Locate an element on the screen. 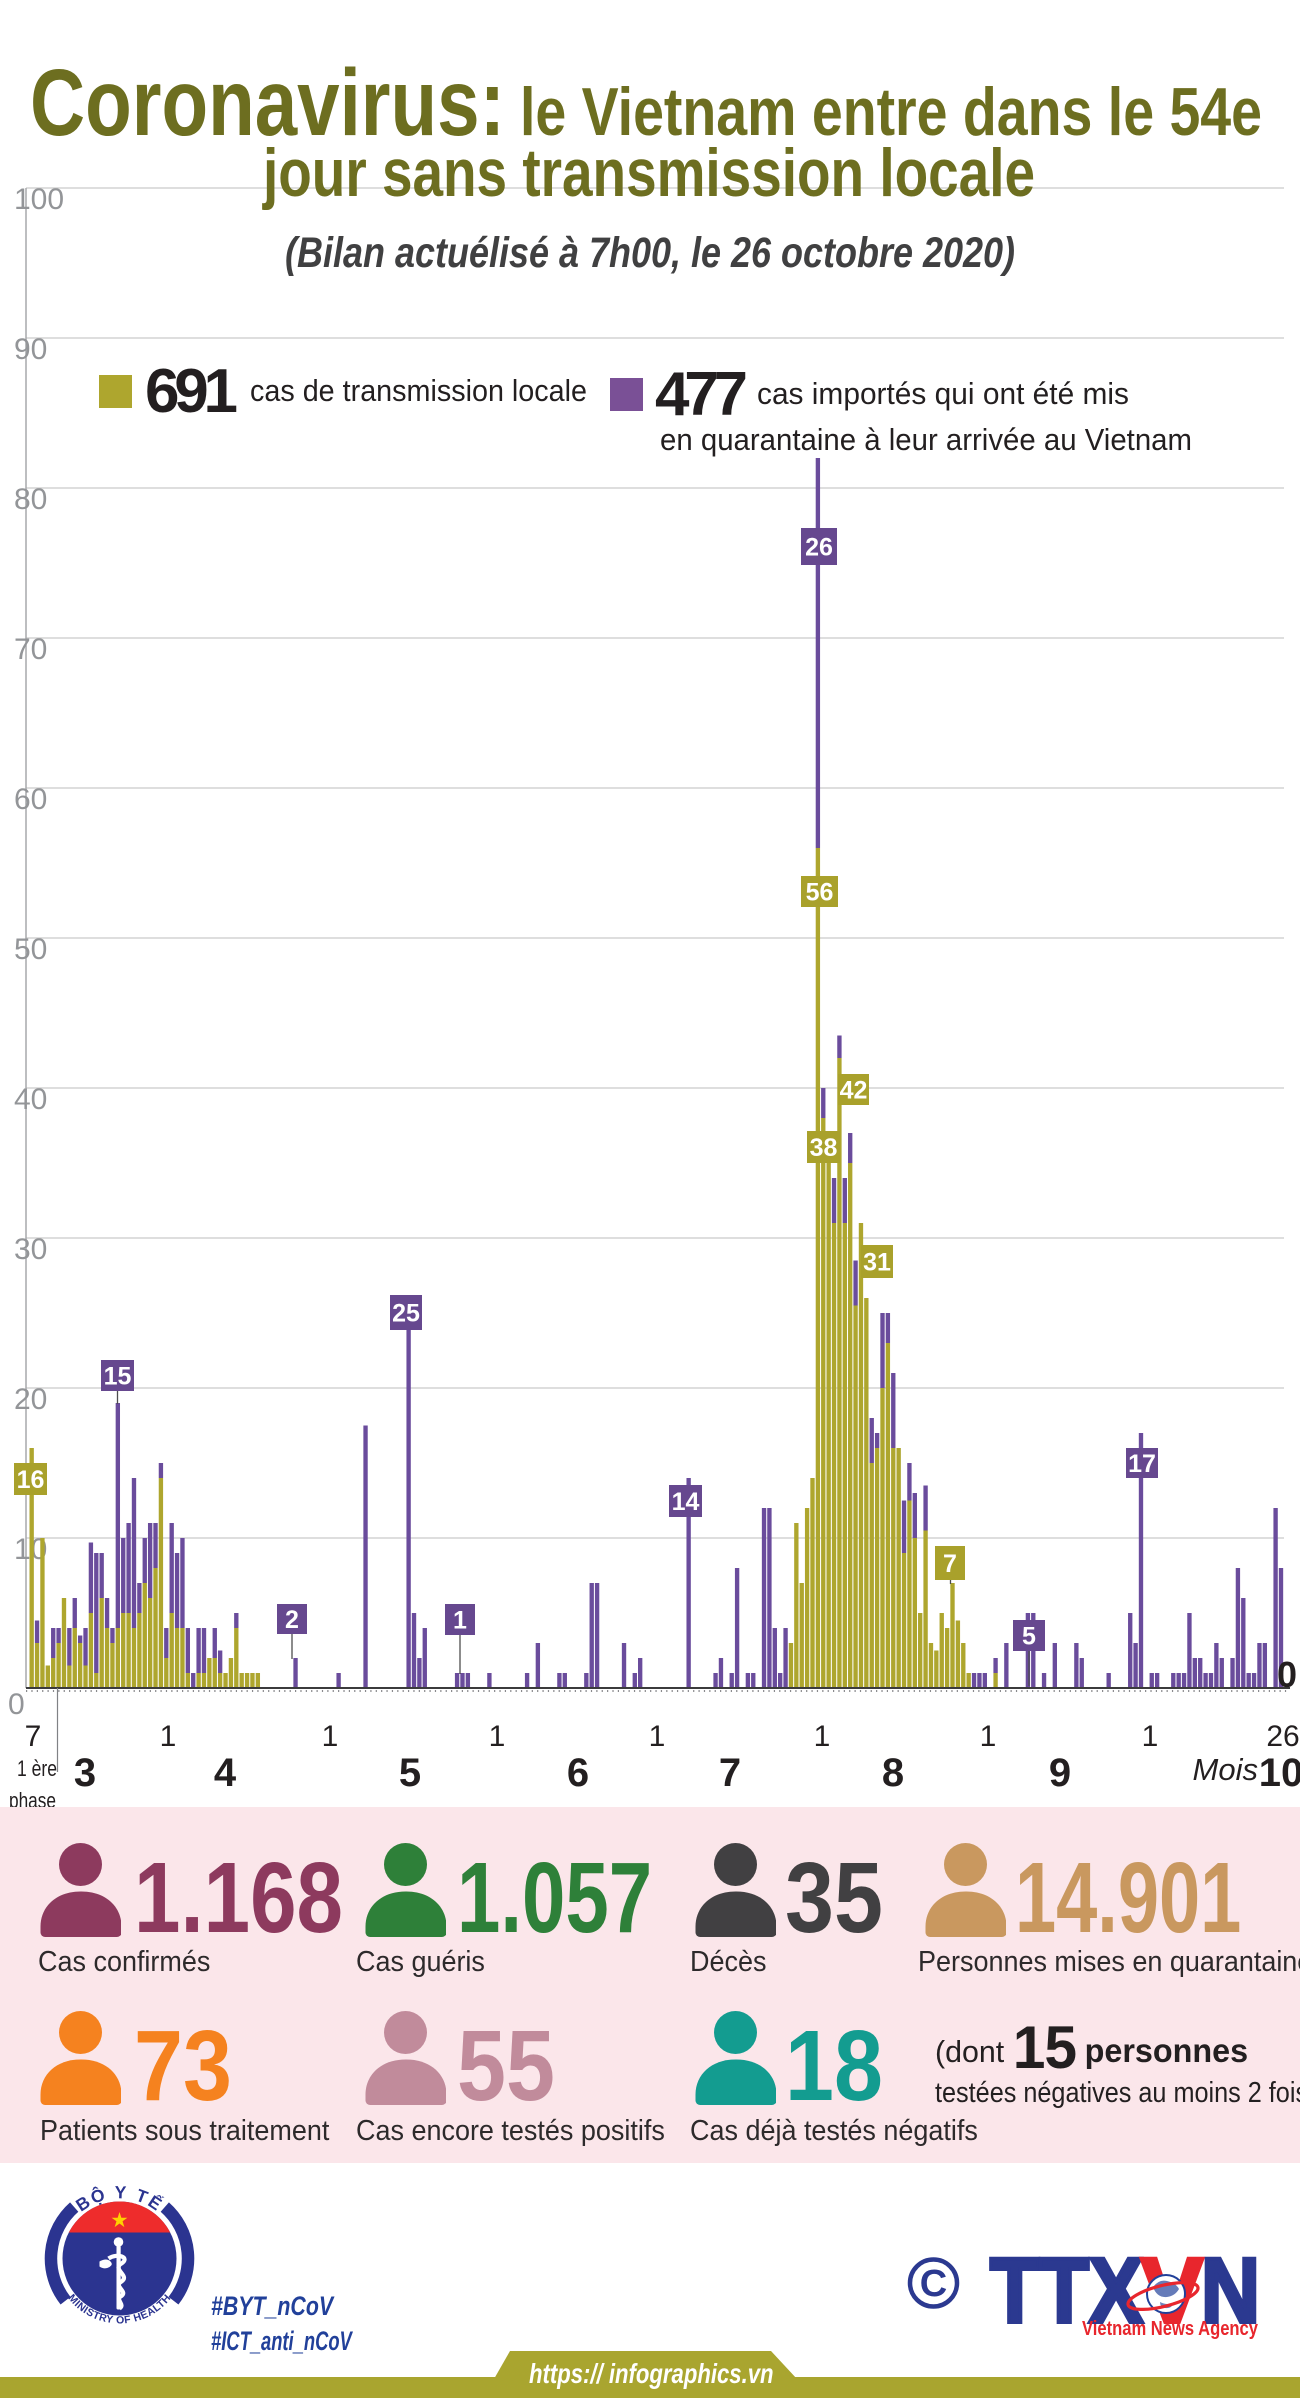 The image size is (1300, 2398). svg-text: 9 is located at coordinates (1060, 1773).